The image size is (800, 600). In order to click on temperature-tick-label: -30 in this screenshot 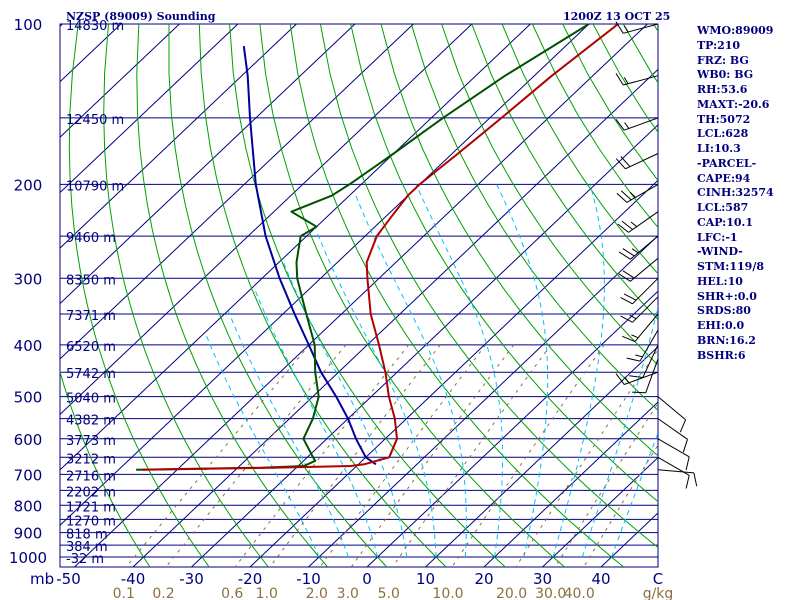, I will do `click(191, 579)`.